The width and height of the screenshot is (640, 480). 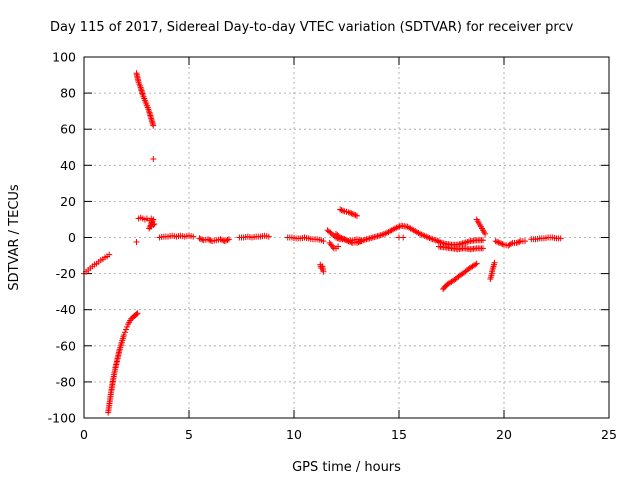 I want to click on series-isolated, so click(x=145, y=200).